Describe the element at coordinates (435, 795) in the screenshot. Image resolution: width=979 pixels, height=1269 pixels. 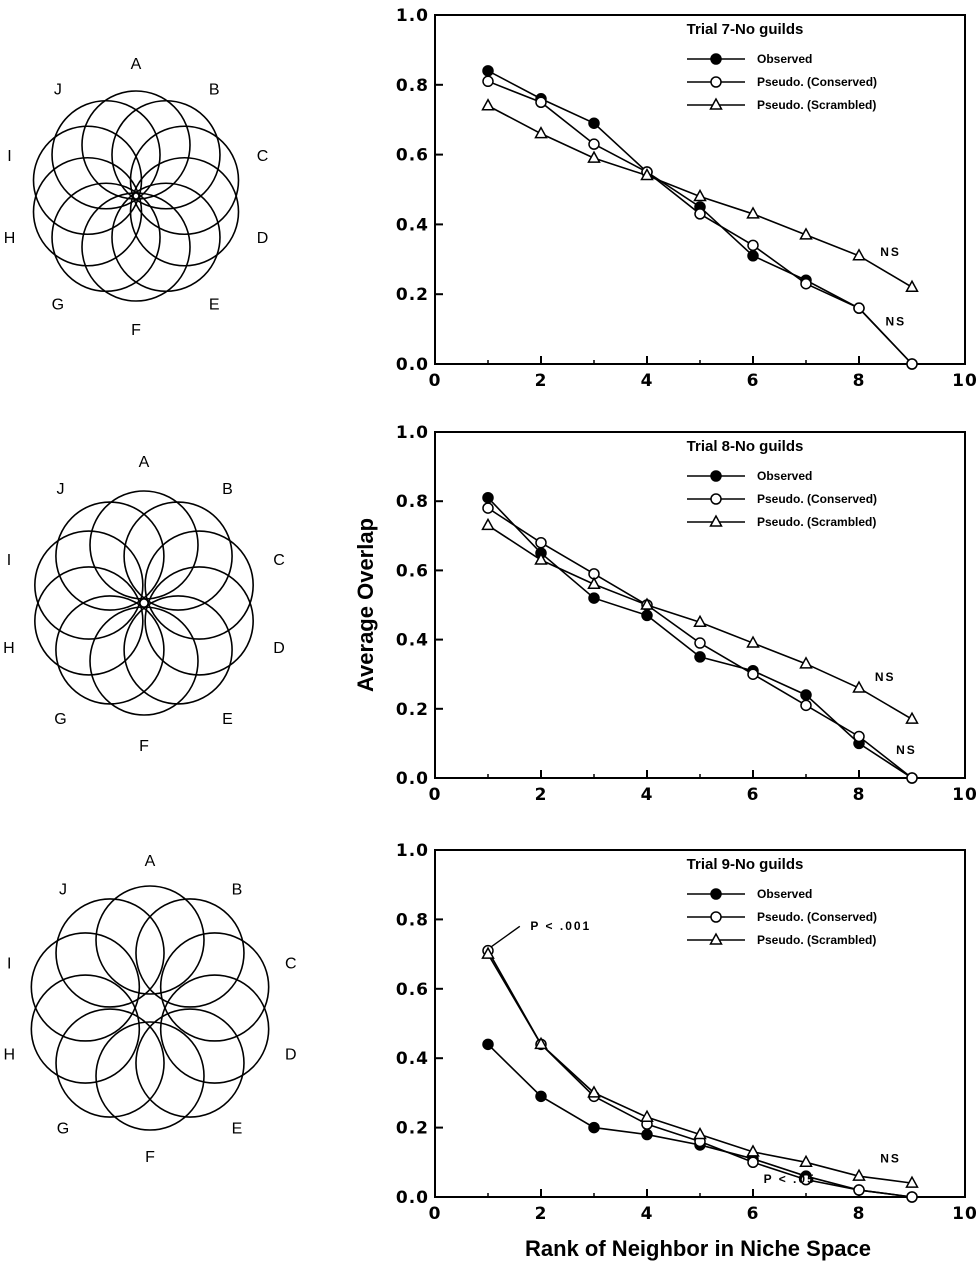
I see `x-tick-label: 0` at that location.